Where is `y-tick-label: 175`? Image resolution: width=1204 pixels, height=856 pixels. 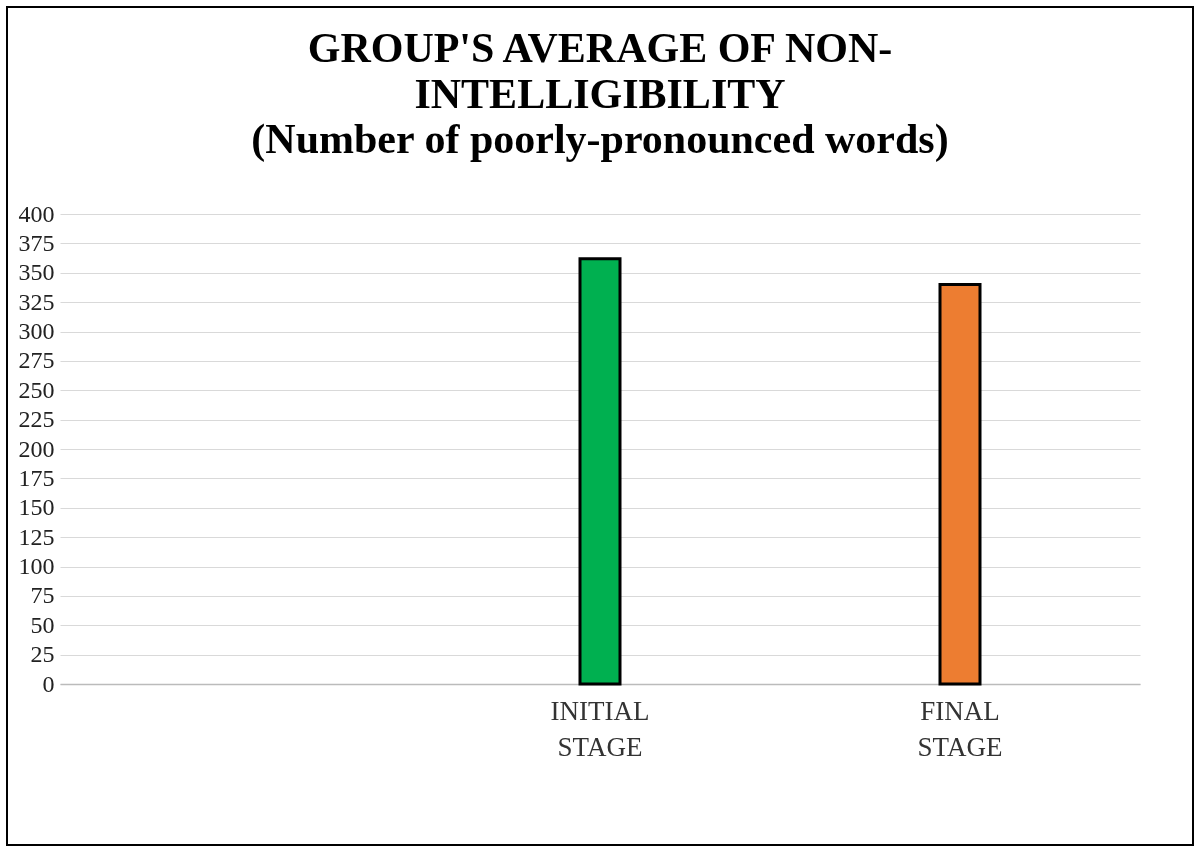 y-tick-label: 175 is located at coordinates (36, 477).